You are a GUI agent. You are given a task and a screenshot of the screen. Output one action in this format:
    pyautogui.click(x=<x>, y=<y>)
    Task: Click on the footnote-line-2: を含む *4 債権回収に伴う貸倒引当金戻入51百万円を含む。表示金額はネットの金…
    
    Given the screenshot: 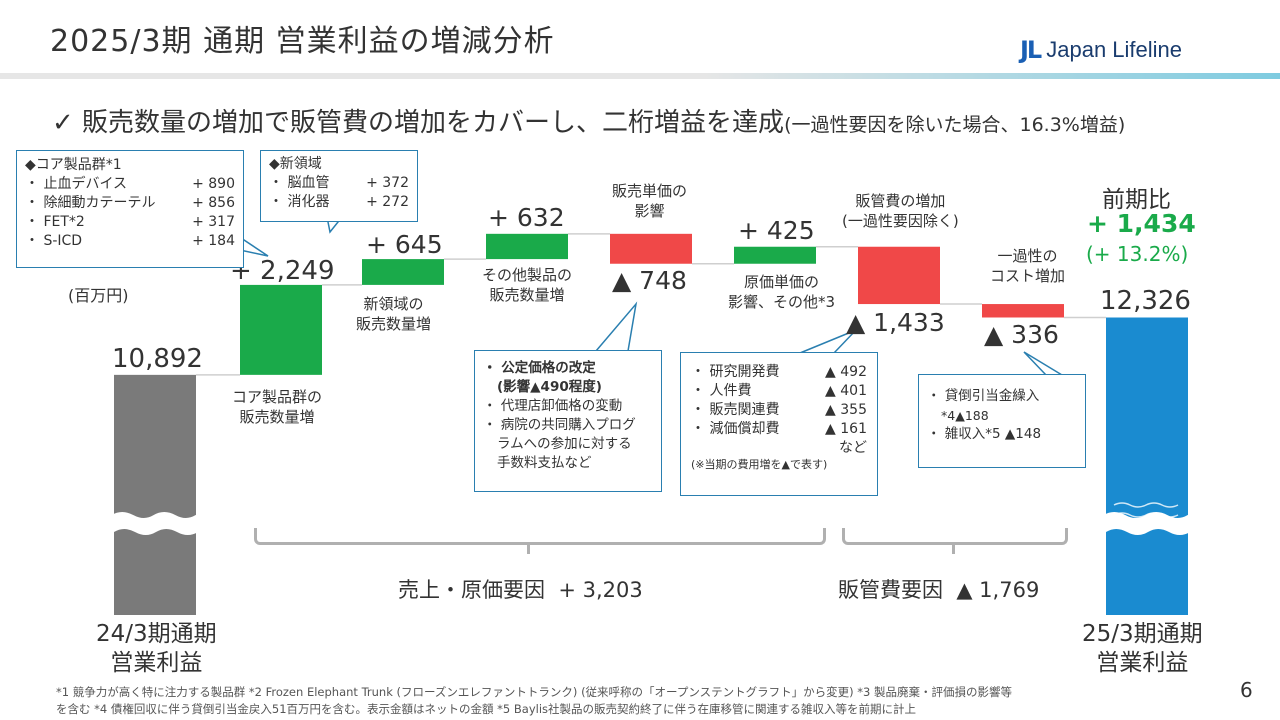 What is the action you would take?
    pyautogui.click(x=486, y=709)
    